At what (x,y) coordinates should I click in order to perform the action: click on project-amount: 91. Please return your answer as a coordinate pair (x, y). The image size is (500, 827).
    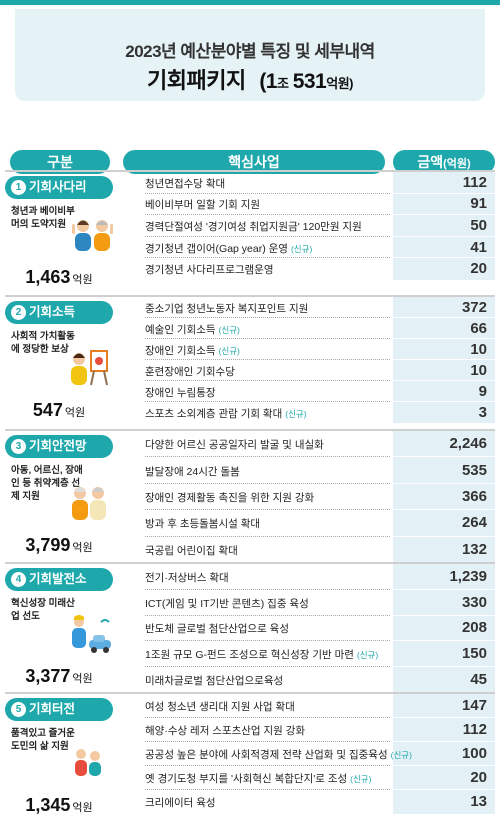
    Looking at the image, I should click on (478, 204).